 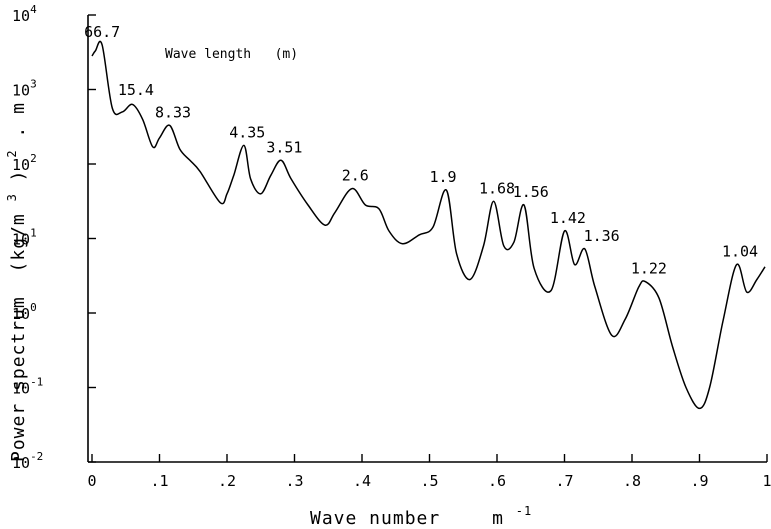 I want to click on y-tick-label: 10¹, so click(x=24, y=238).